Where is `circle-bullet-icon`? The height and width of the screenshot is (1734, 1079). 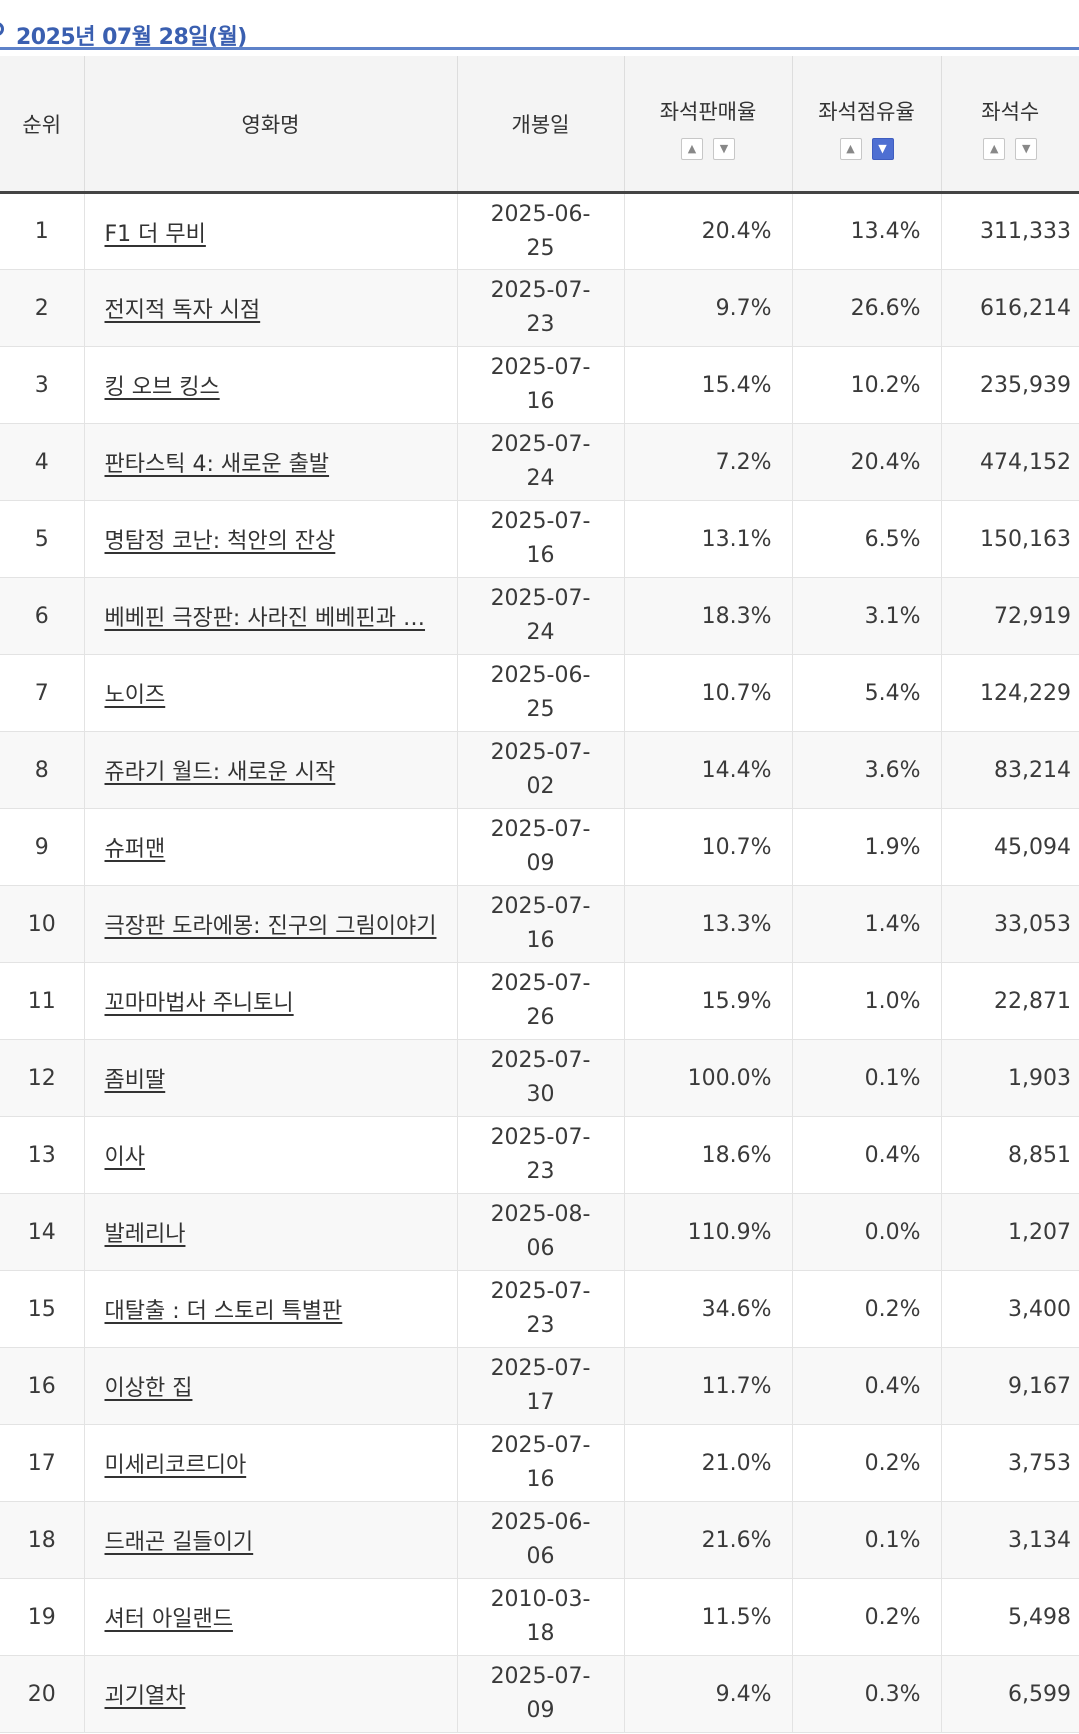
circle-bullet-icon is located at coordinates (2, 29).